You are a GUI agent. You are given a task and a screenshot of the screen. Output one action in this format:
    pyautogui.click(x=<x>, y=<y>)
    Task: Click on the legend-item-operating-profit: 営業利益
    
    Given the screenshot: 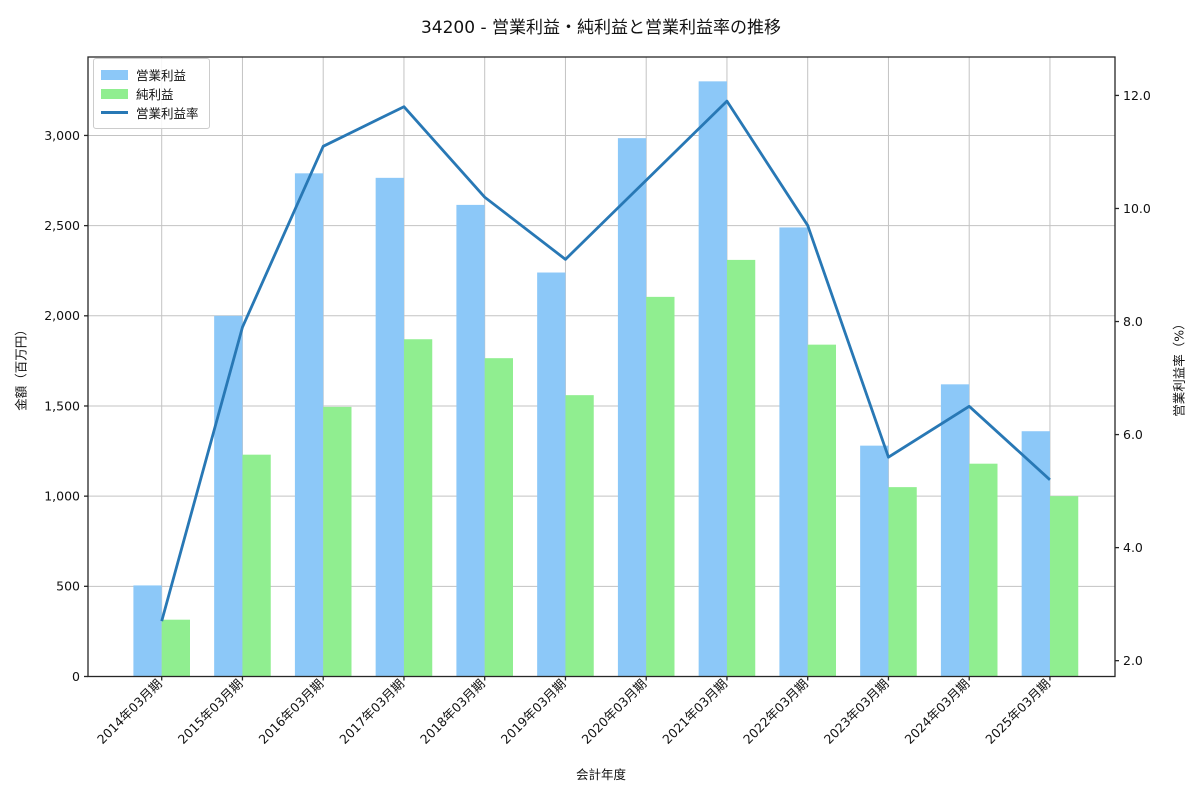 What is the action you would take?
    pyautogui.click(x=150, y=74)
    